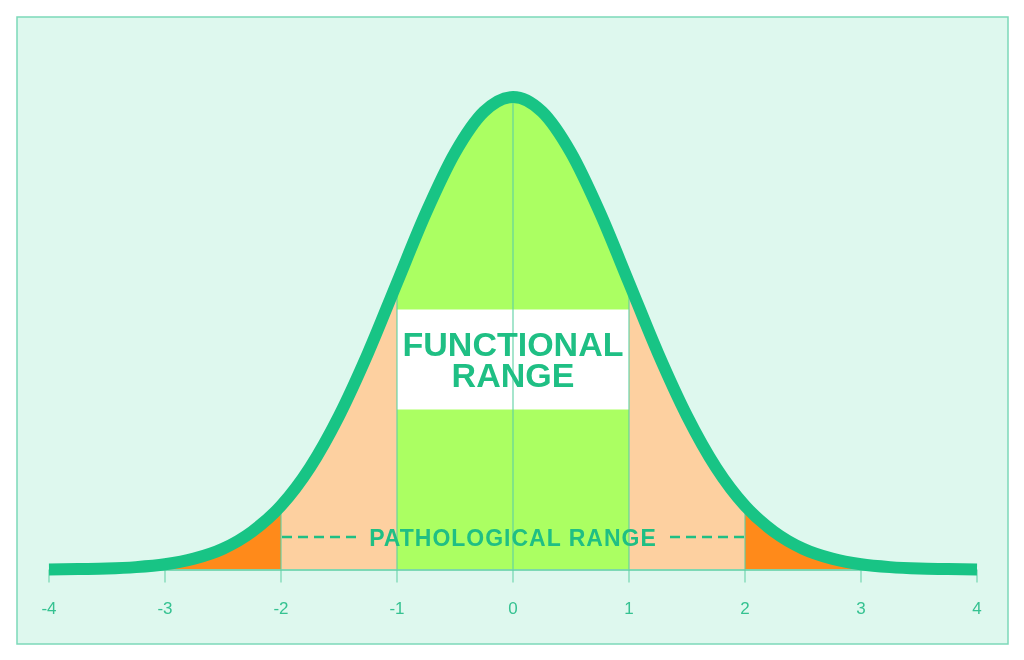 The image size is (1024, 660). What do you see at coordinates (977, 608) in the screenshot?
I see `x-tick-label: 4` at bounding box center [977, 608].